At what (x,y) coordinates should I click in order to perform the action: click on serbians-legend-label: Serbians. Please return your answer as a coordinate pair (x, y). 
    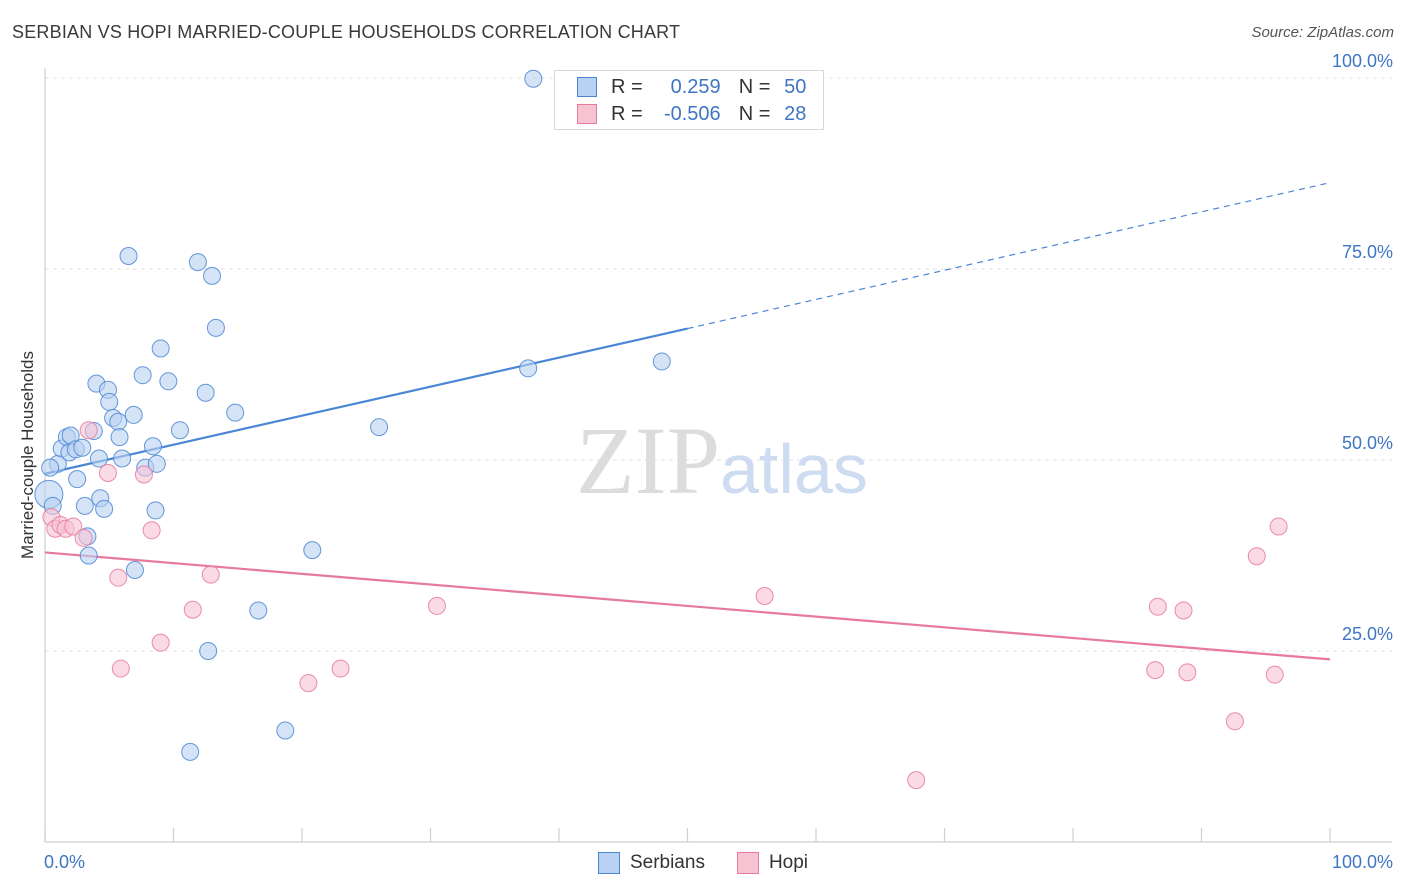
    Looking at the image, I should click on (667, 862).